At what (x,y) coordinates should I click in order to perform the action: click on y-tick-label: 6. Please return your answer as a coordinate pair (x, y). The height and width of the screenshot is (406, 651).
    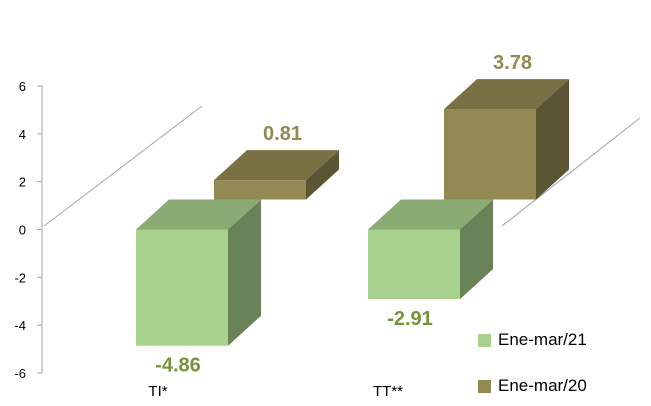
    Looking at the image, I should click on (22, 86).